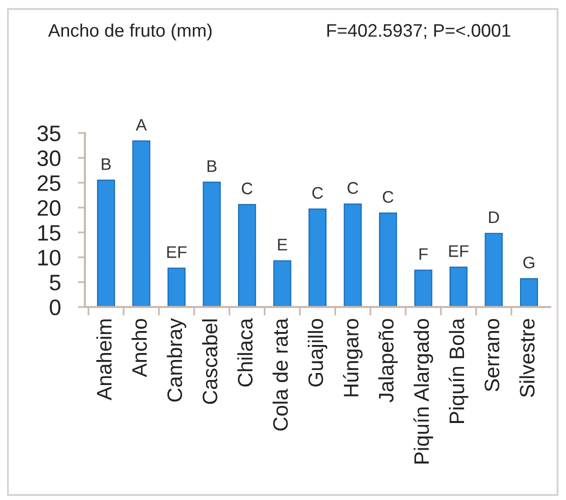 This screenshot has width=566, height=500. I want to click on y-tick-label: 5, so click(55, 282).